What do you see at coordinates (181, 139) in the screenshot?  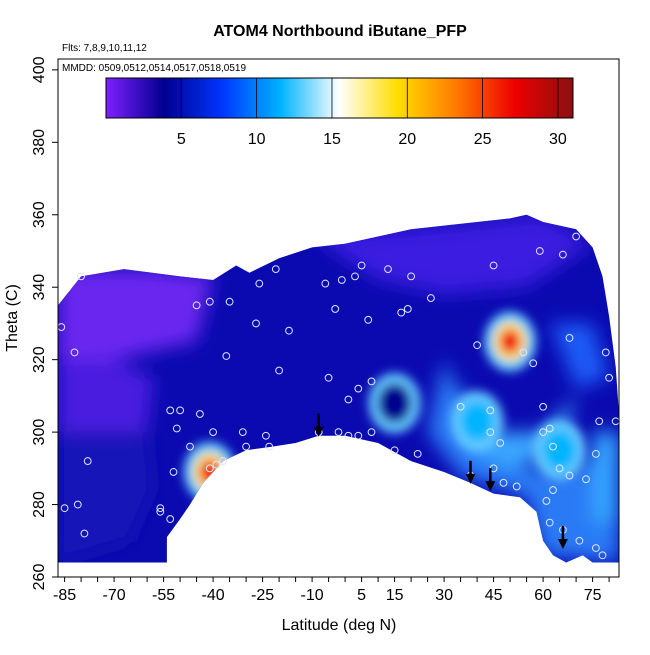 I see `colorbar-tick-label: 5` at bounding box center [181, 139].